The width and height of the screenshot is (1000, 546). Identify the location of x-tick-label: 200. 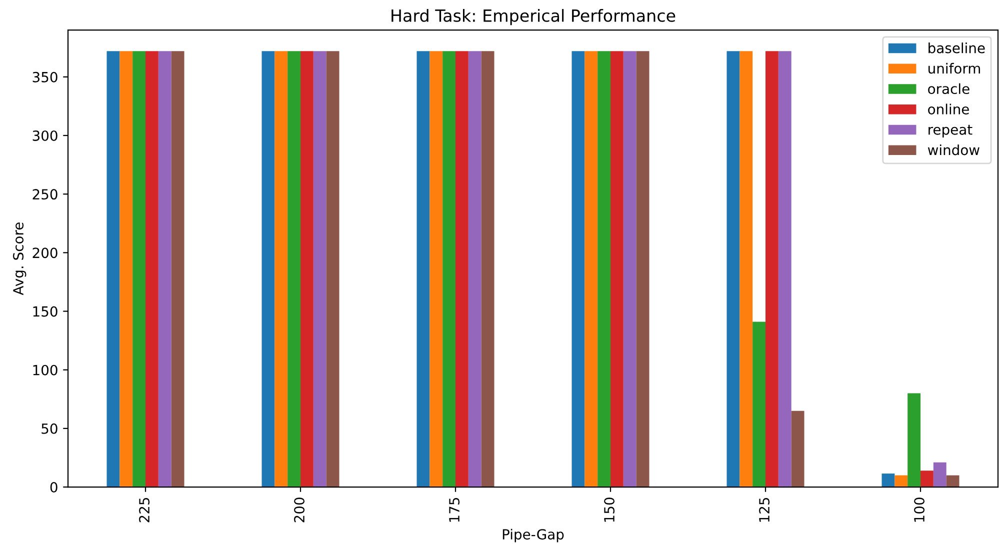
(299, 510).